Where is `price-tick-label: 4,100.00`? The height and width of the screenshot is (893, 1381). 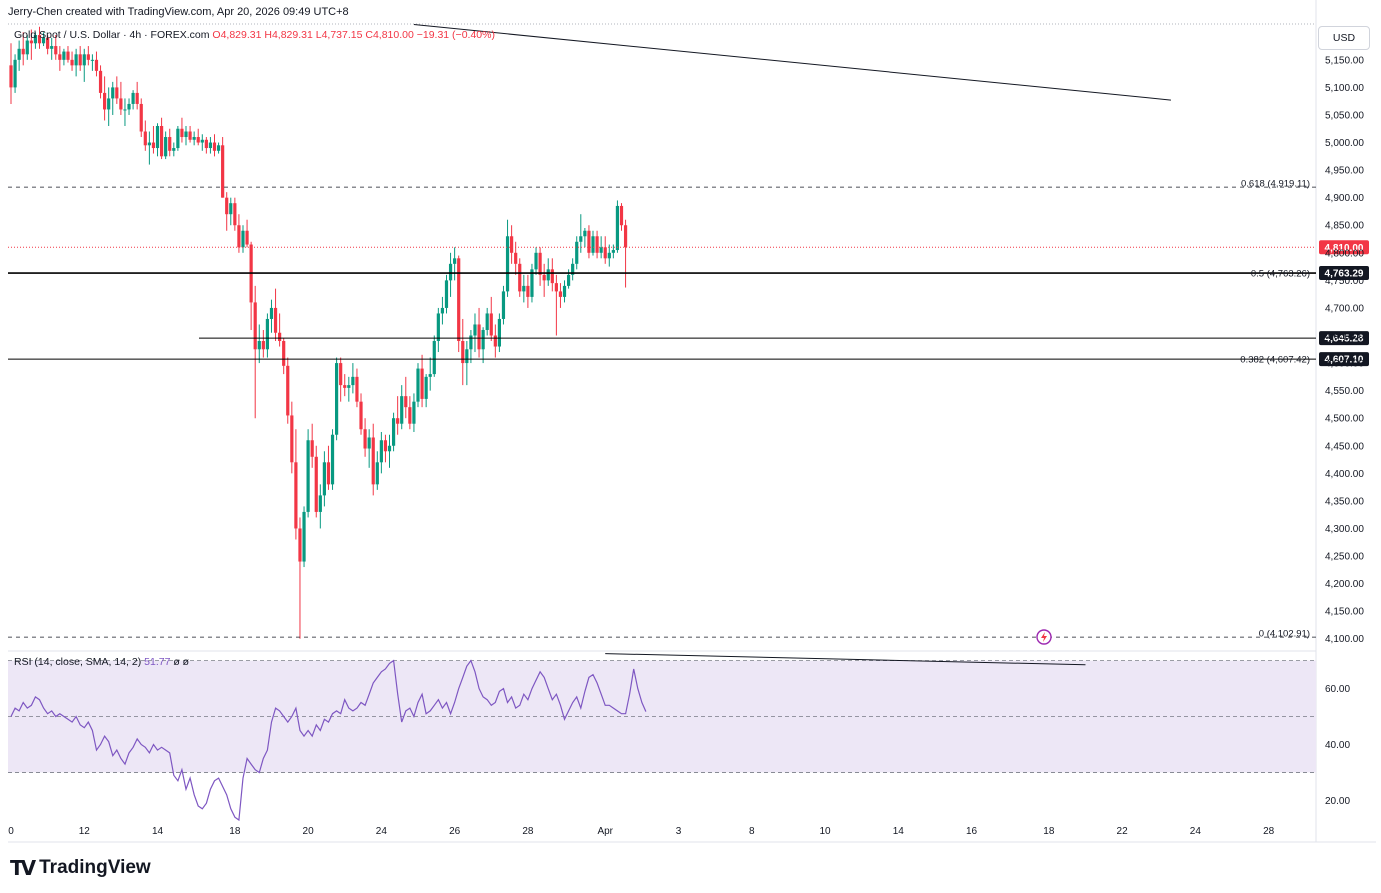 price-tick-label: 4,100.00 is located at coordinates (1344, 639).